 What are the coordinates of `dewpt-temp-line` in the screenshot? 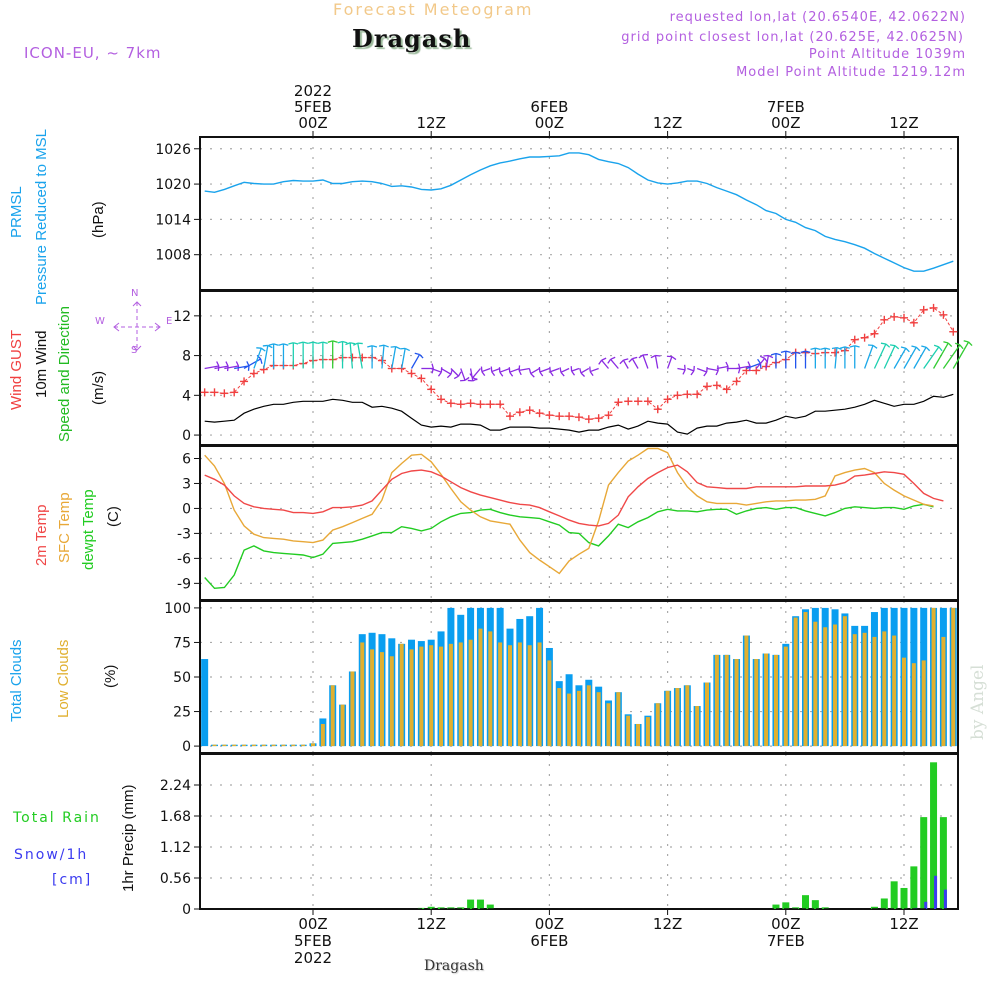 It's located at (569, 546).